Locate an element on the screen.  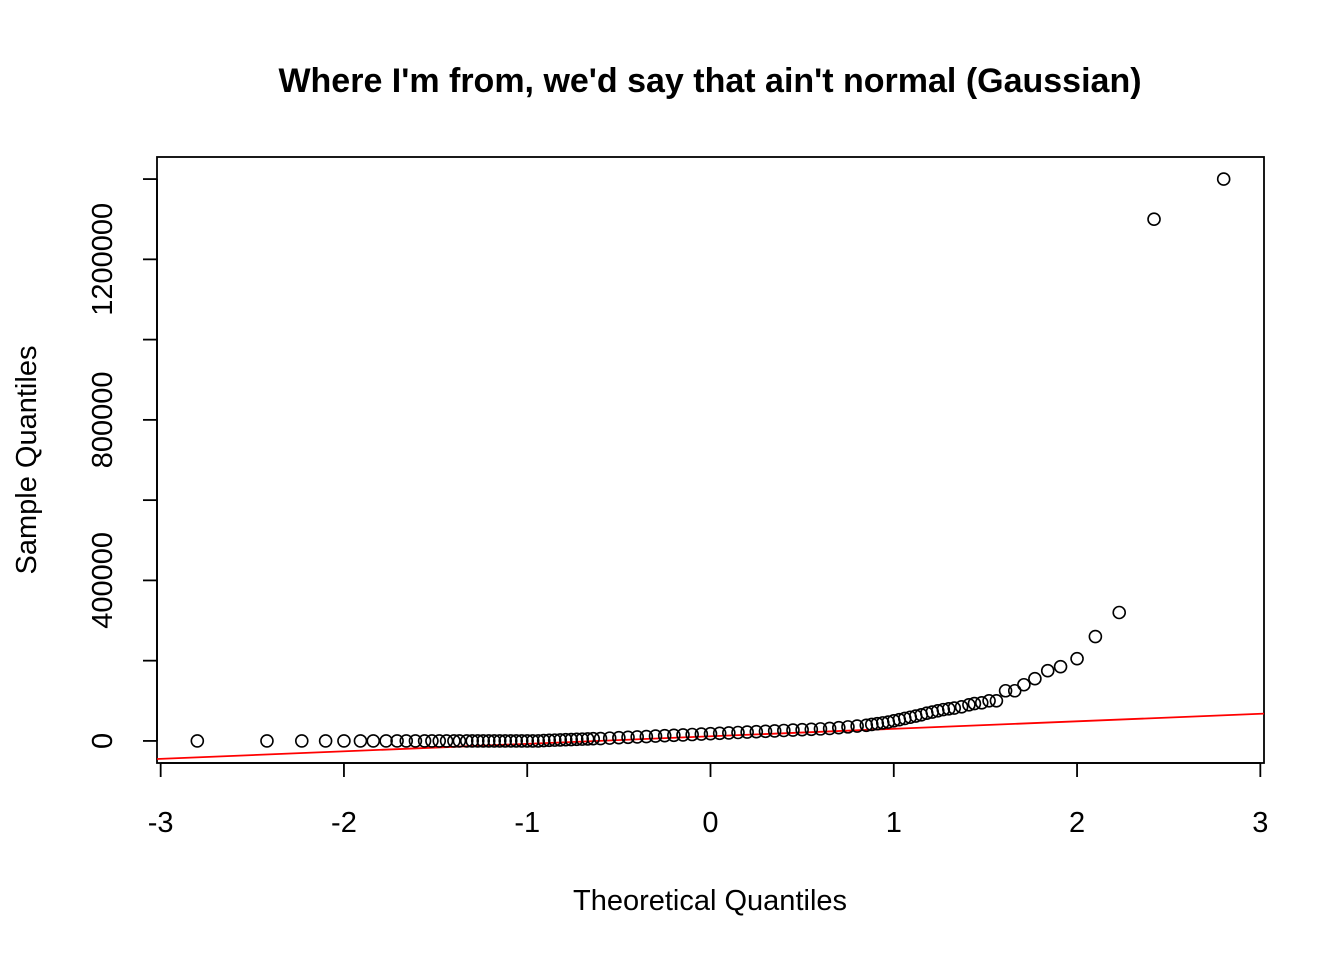
y-tick-label: 800000 is located at coordinates (103, 419).